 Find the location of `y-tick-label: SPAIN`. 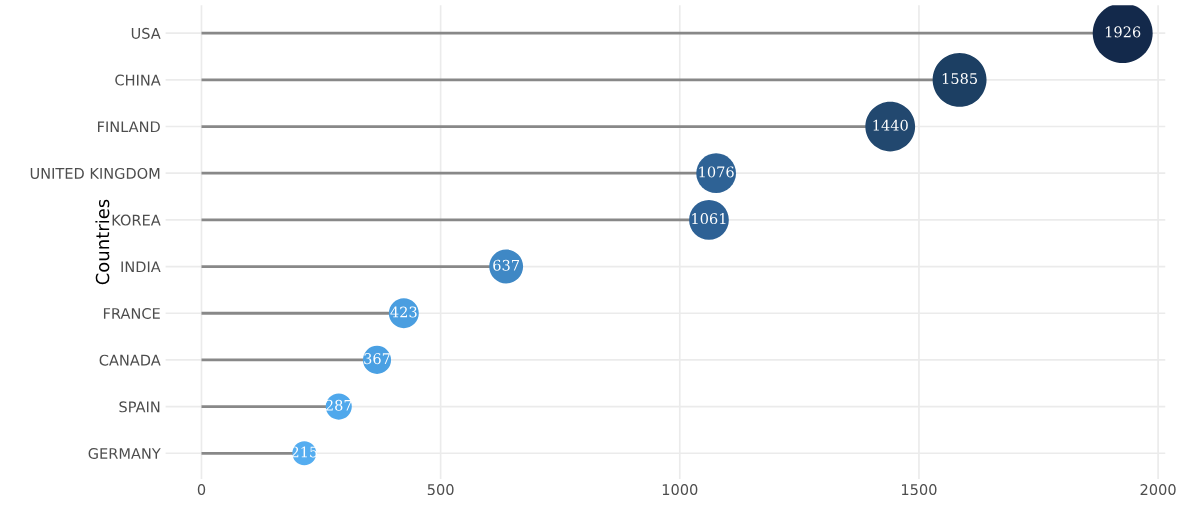

y-tick-label: SPAIN is located at coordinates (139, 407).